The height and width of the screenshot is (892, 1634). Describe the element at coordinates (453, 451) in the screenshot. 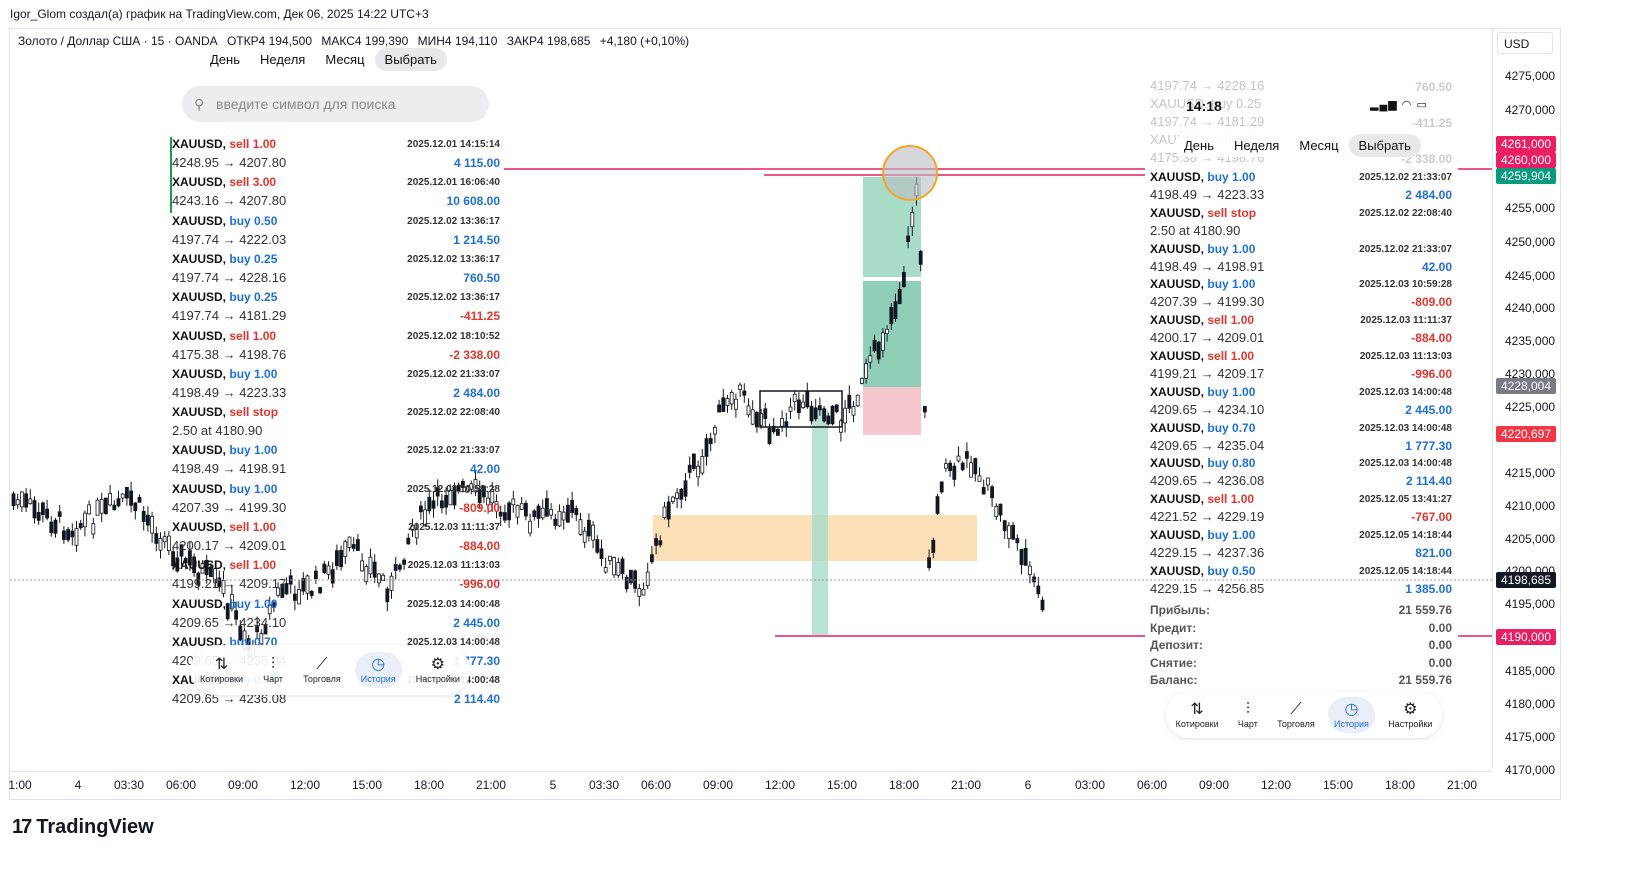

I see `trade-date: 2025.12.02 21:33:07` at that location.